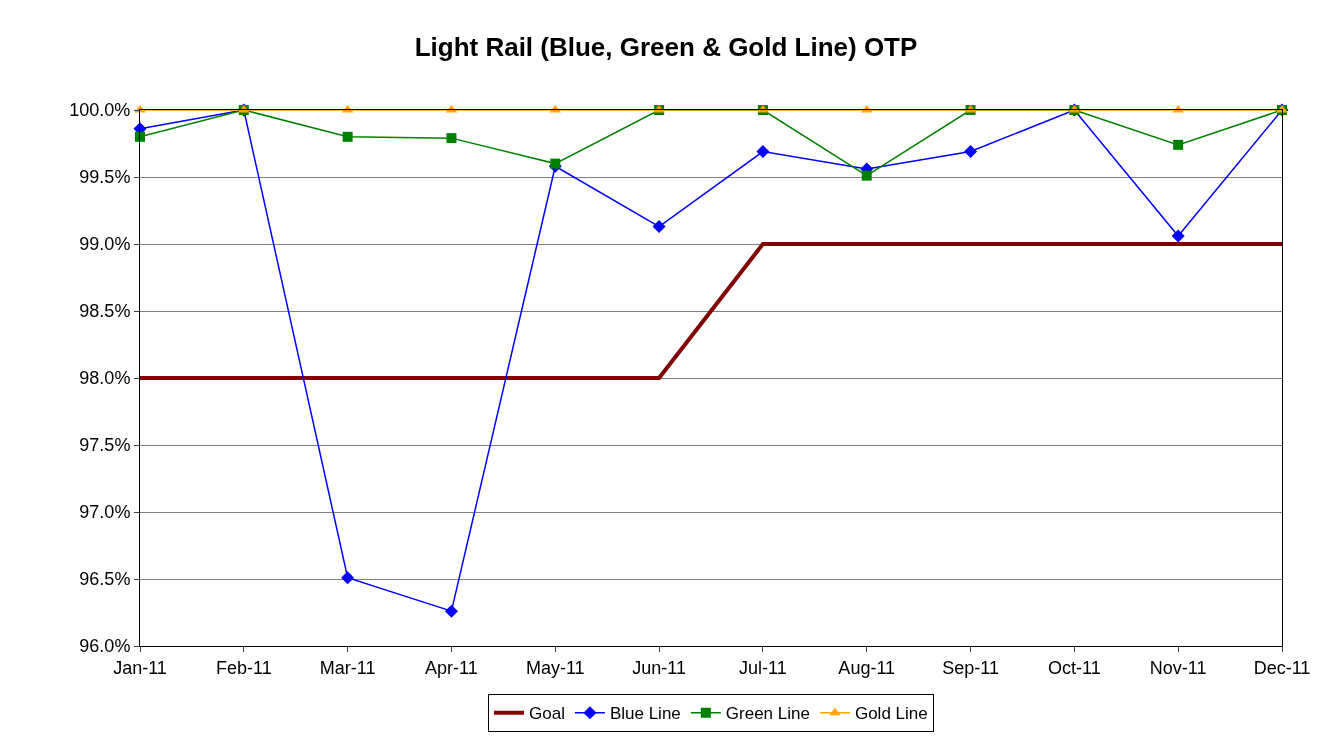 Image resolution: width=1332 pixels, height=756 pixels. What do you see at coordinates (1178, 667) in the screenshot?
I see `x-tick-label: Nov-11` at bounding box center [1178, 667].